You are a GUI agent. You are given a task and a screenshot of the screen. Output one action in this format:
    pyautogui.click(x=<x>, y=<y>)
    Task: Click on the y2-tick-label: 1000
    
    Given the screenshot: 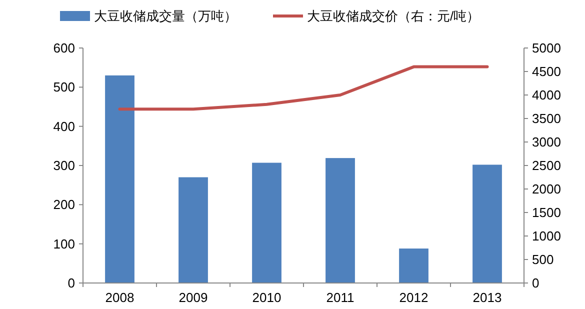 What is the action you would take?
    pyautogui.click(x=546, y=236)
    